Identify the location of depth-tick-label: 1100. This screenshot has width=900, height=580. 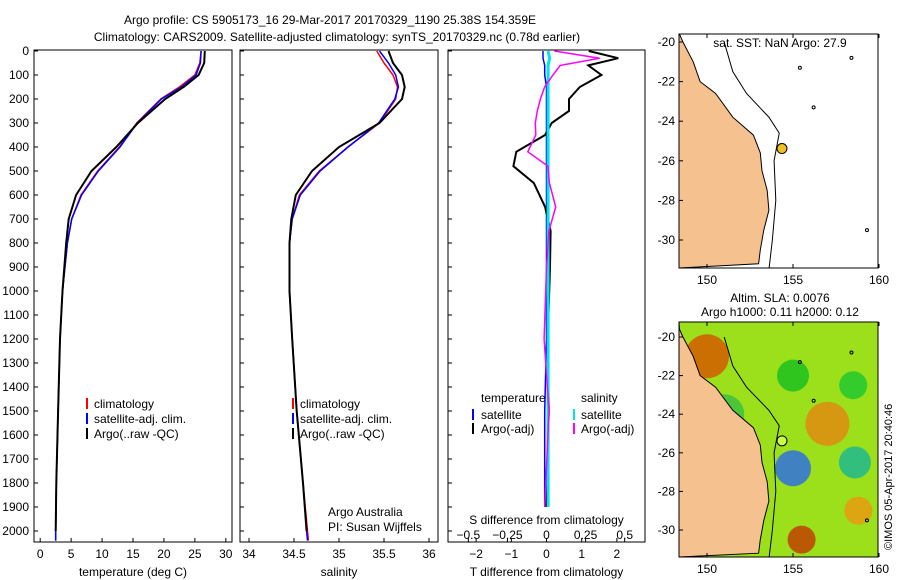
(16, 315).